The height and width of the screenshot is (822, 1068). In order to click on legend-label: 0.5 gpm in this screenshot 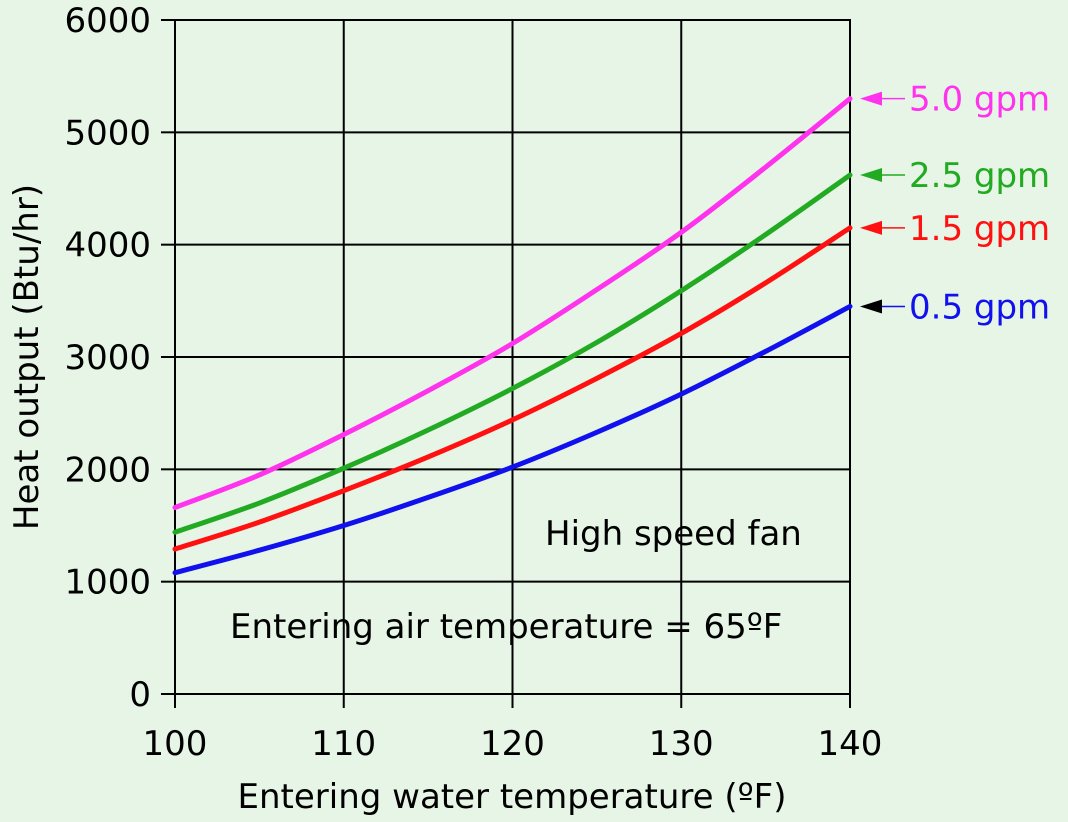, I will do `click(979, 307)`.